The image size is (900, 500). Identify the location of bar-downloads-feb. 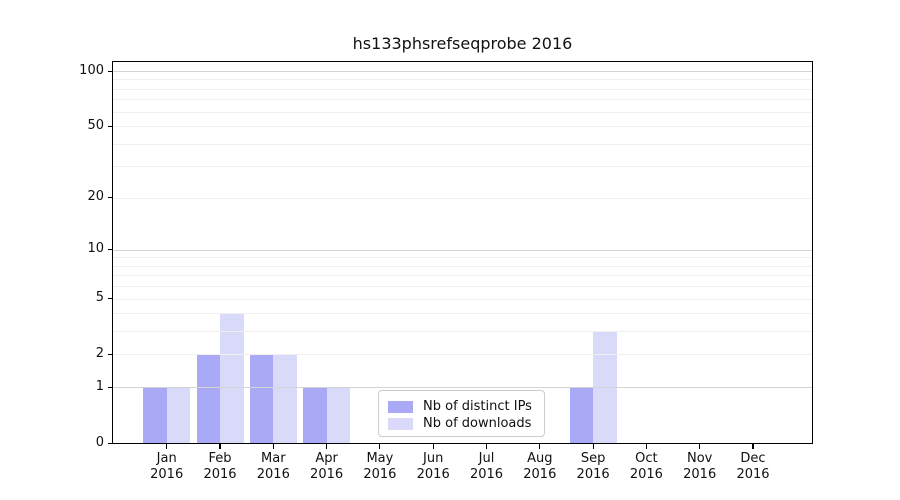
(232, 378).